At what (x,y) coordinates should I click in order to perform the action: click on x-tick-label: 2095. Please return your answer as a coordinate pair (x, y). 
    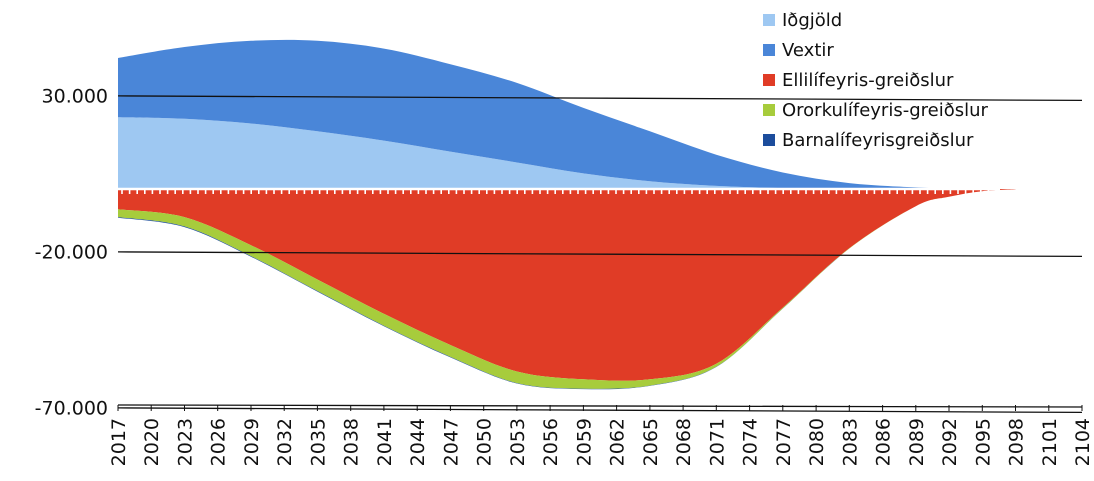
    Looking at the image, I should click on (983, 442).